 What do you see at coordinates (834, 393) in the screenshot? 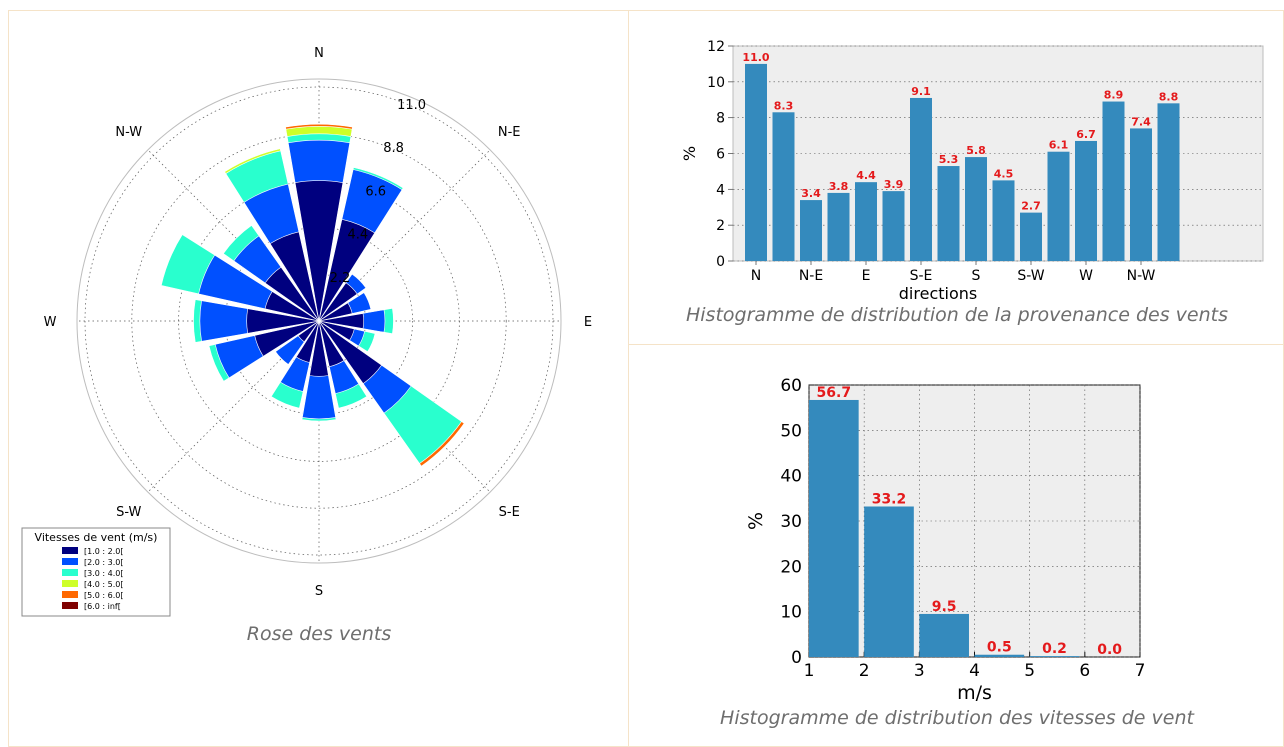
I see `speed-value-label: 56.7` at bounding box center [834, 393].